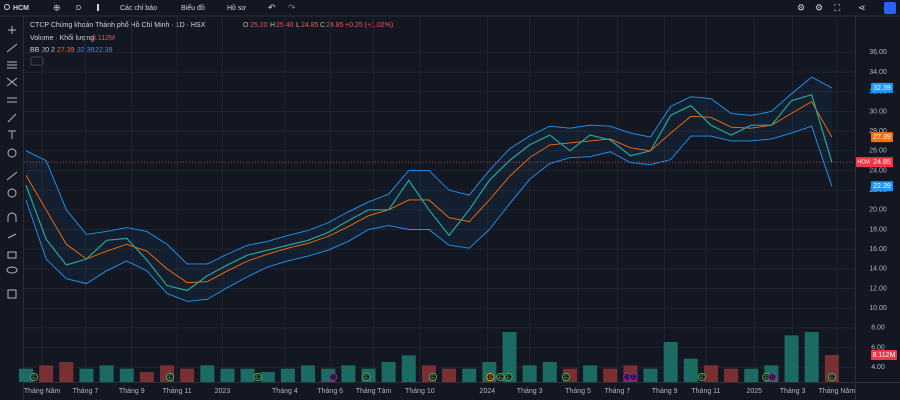 The width and height of the screenshot is (900, 400). Describe the element at coordinates (12, 176) in the screenshot. I see `measure-tool` at that location.